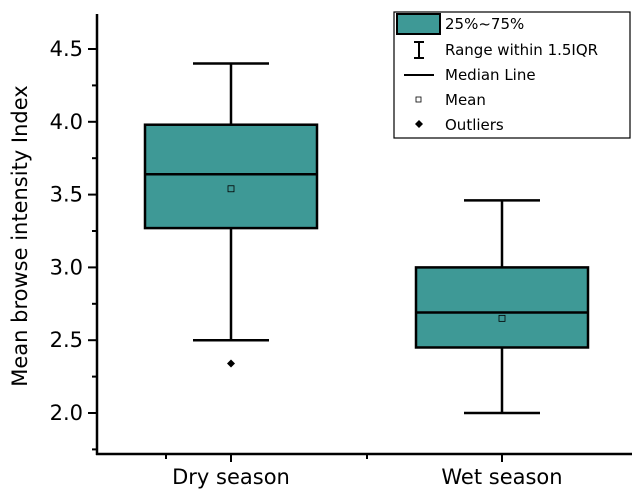 The width and height of the screenshot is (635, 489). I want to click on y-tick-label: 4.0, so click(66, 122).